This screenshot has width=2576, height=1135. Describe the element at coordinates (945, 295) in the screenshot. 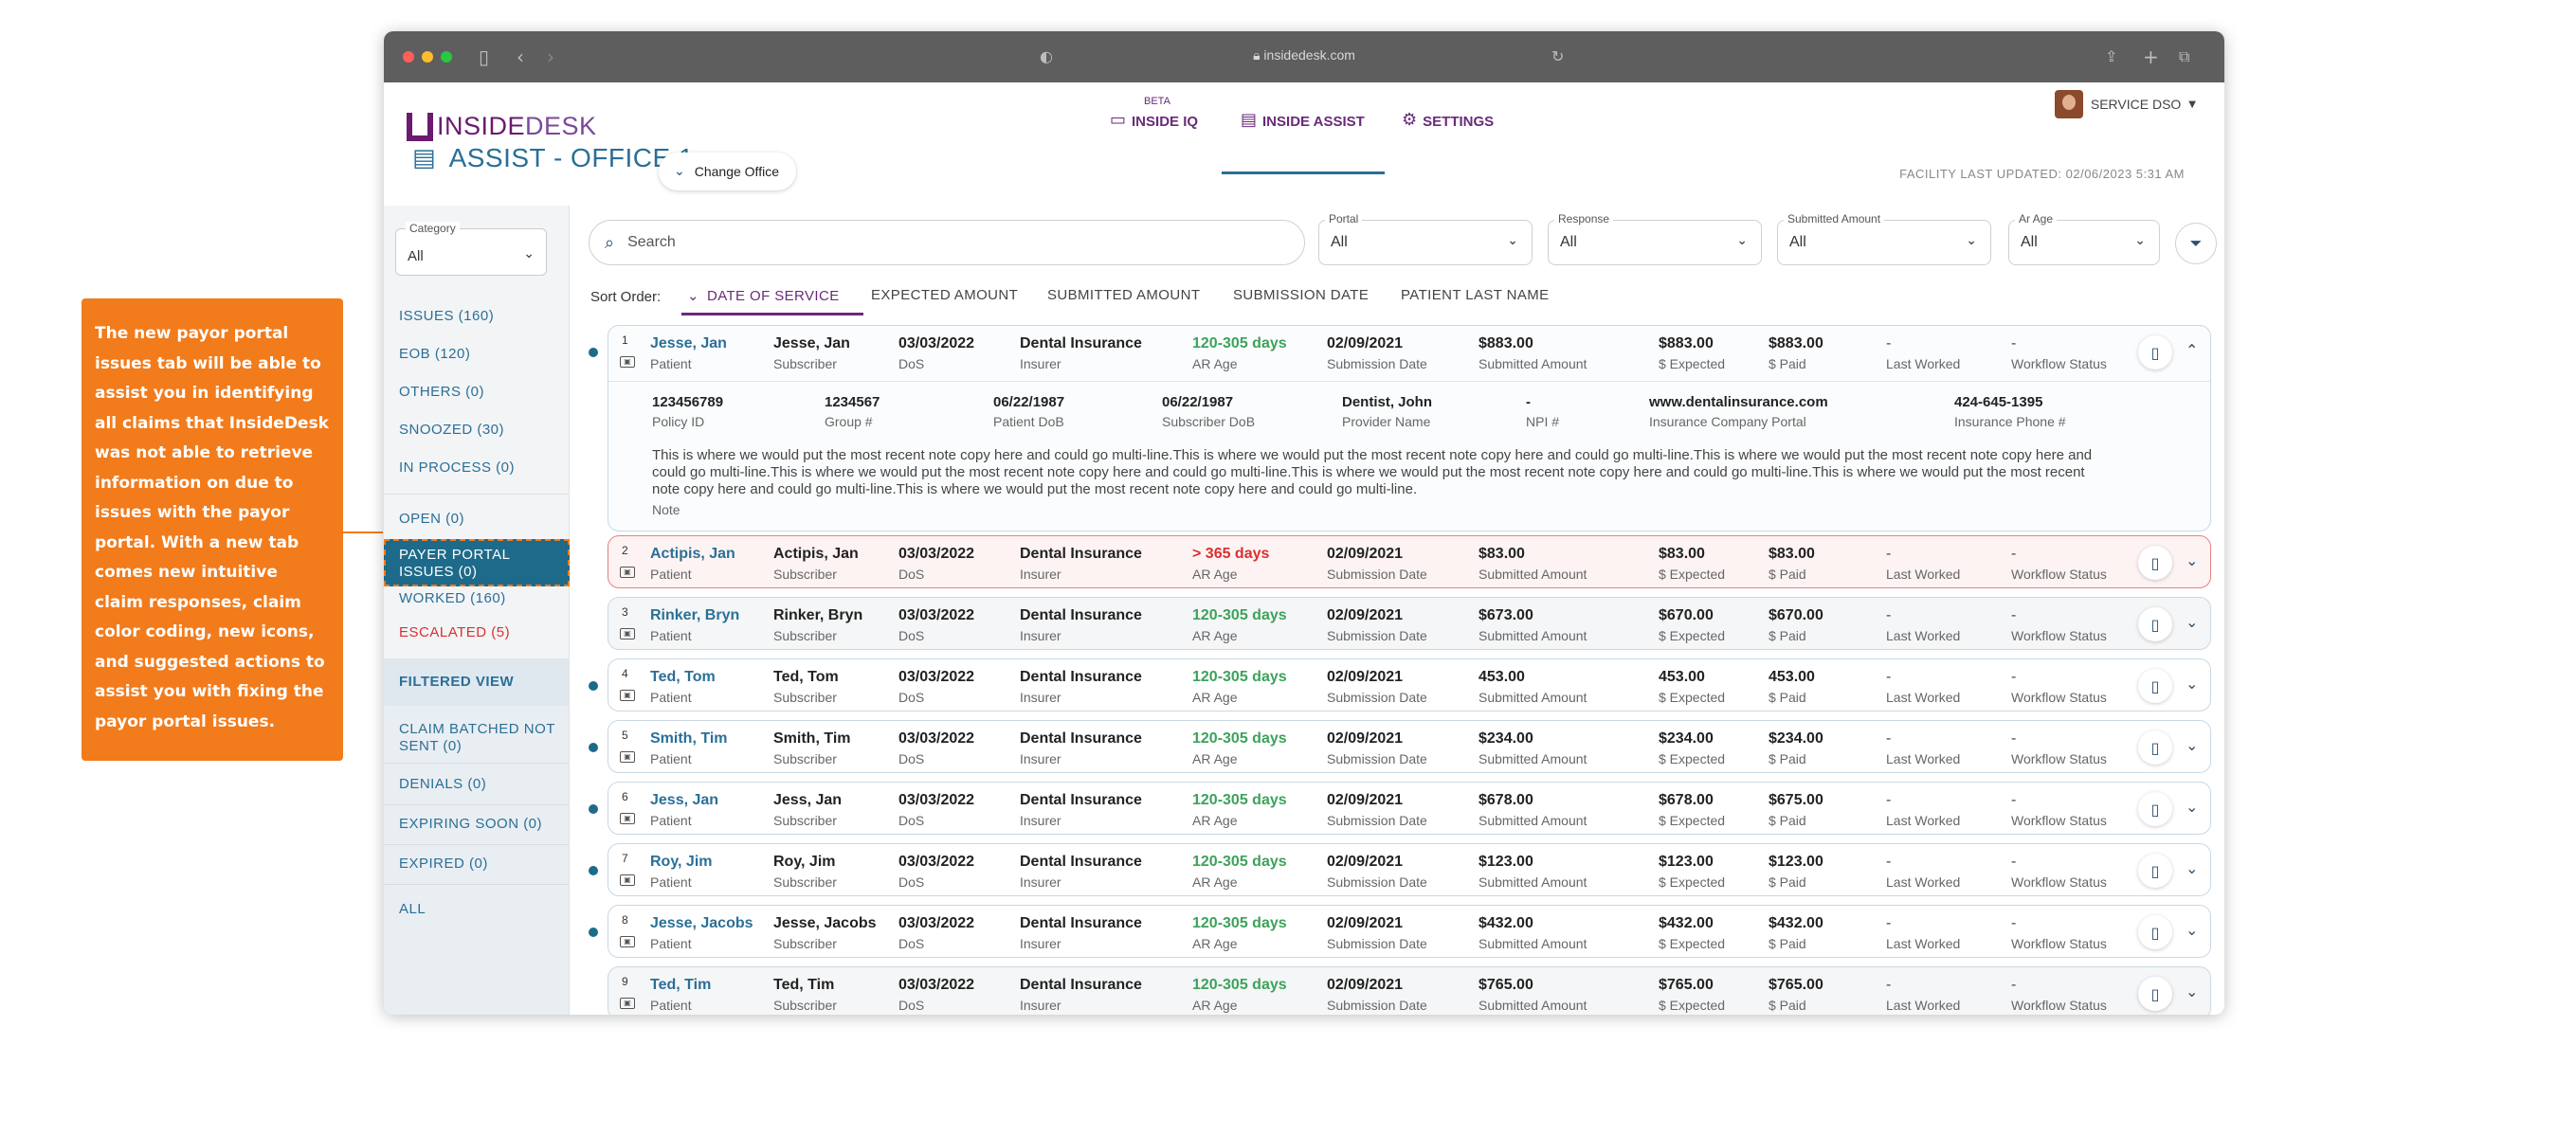

I see `sort-expected-amount: EXPECTED AMOUNT` at that location.